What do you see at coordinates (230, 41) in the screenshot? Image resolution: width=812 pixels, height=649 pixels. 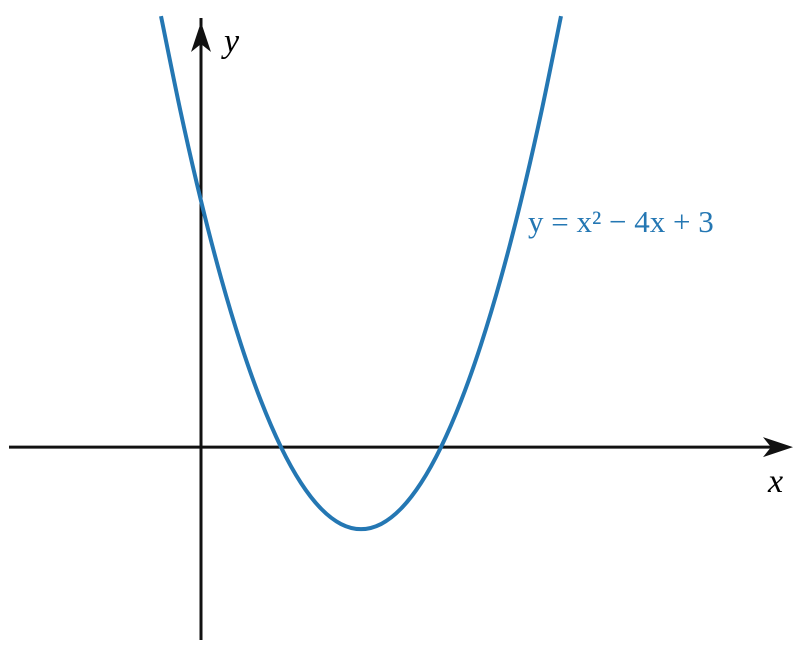 I see `y-axis-label: y` at bounding box center [230, 41].